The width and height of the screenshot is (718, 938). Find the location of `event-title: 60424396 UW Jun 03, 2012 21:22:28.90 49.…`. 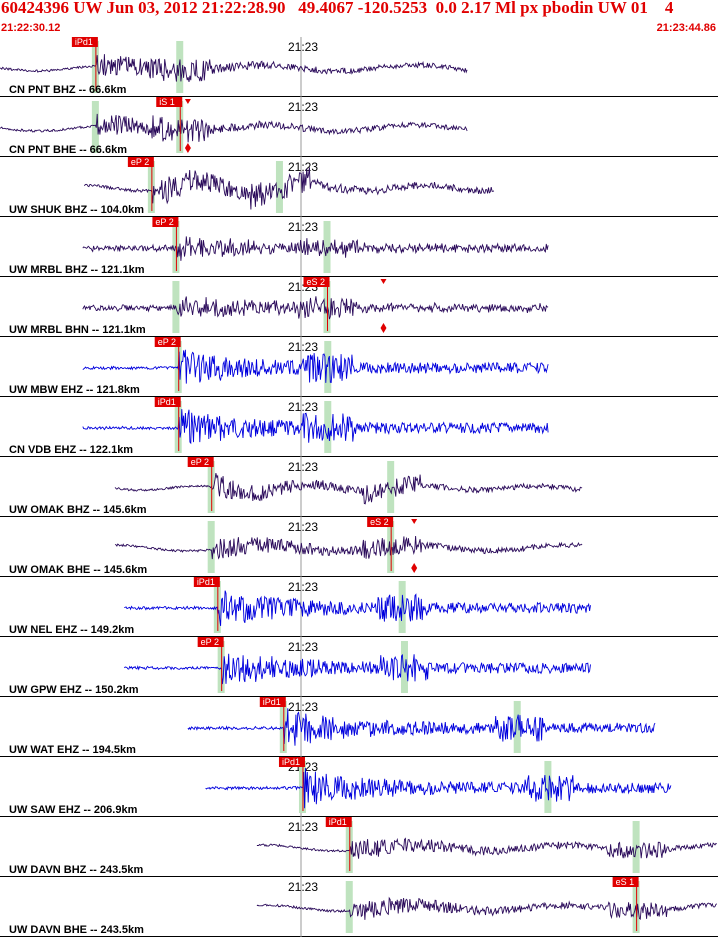

event-title: 60424396 UW Jun 03, 2012 21:22:28.90 49.… is located at coordinates (337, 8).